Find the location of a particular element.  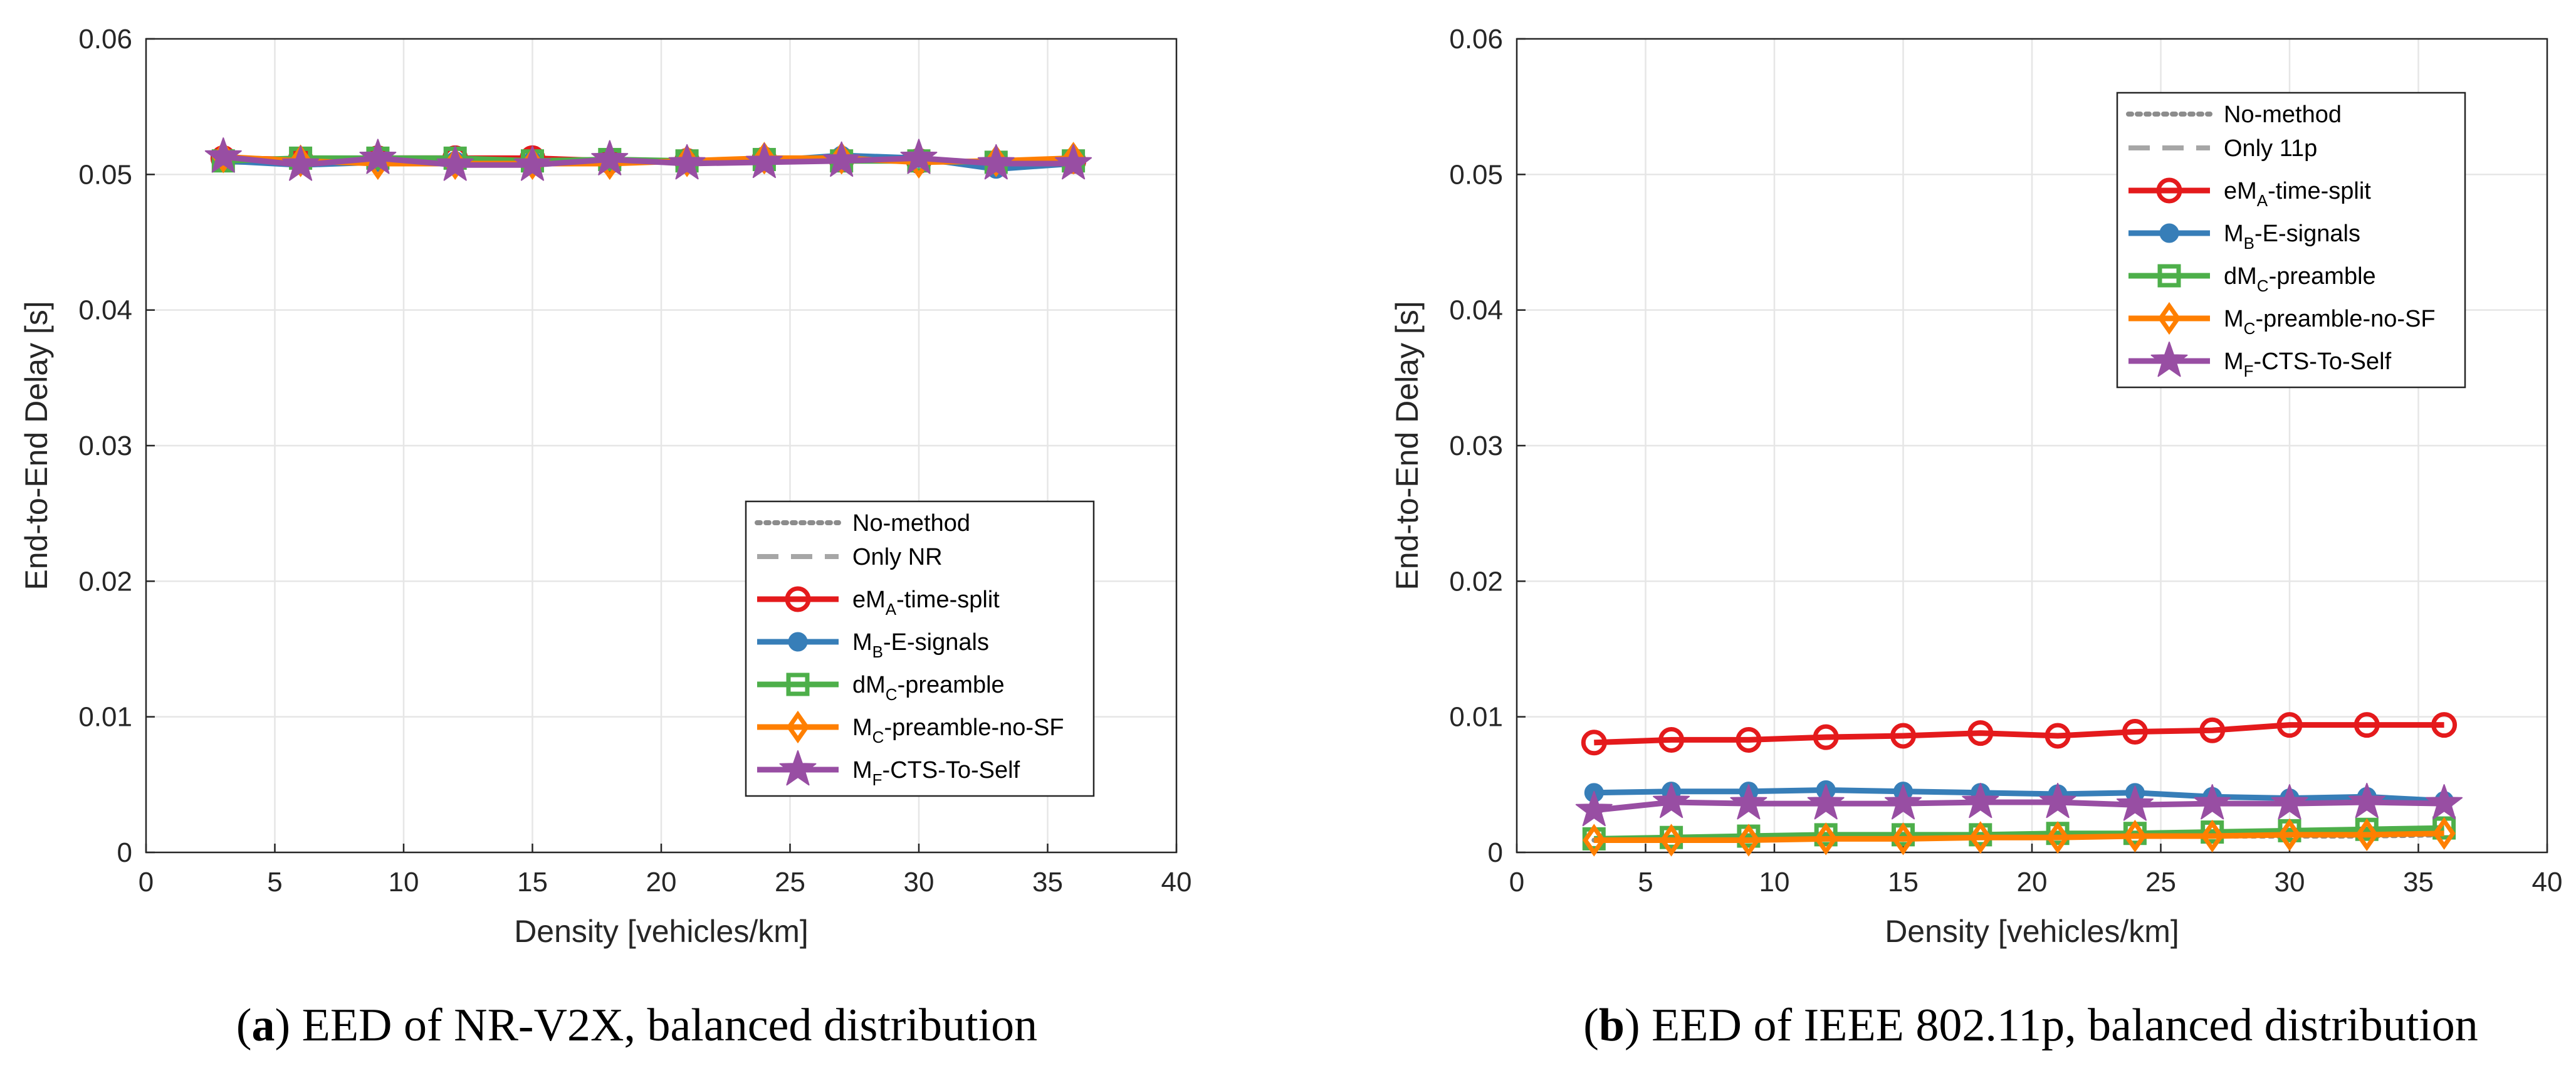

legend-label-mC: MC-preamble-no-SF is located at coordinates (958, 730).